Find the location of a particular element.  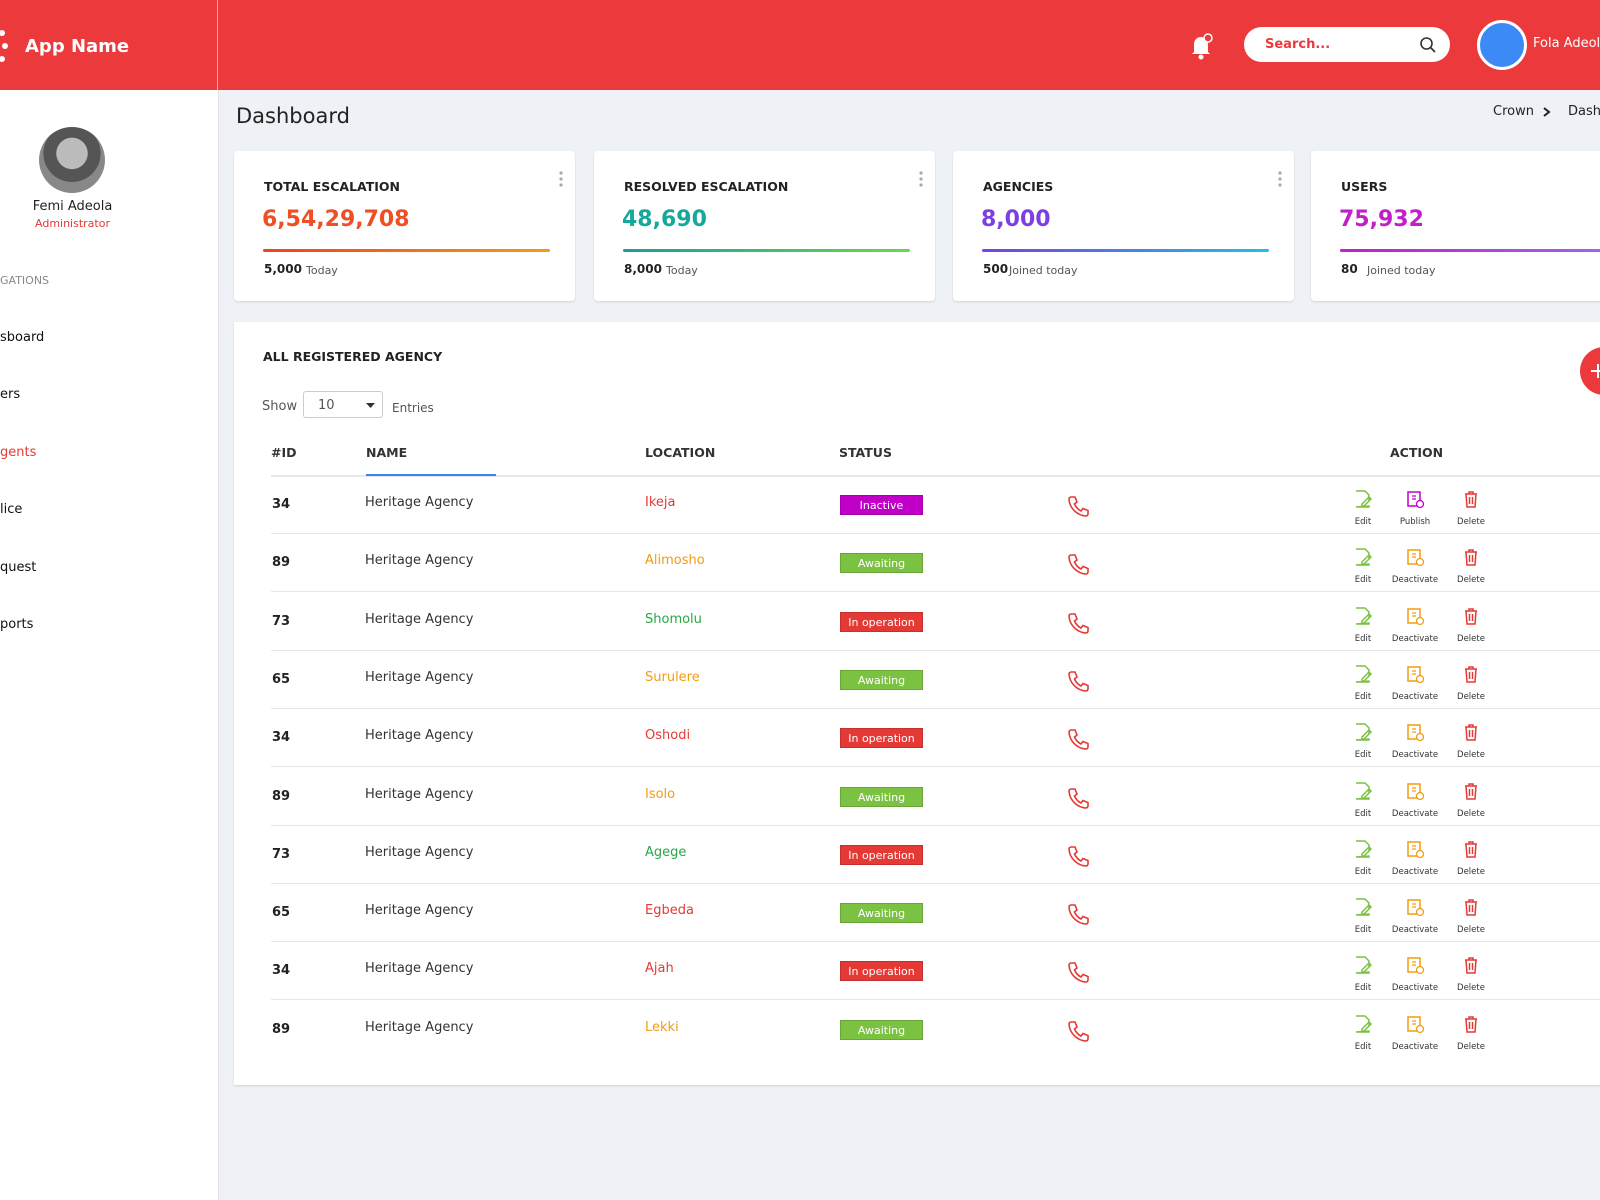

search-box is located at coordinates (1347, 44).